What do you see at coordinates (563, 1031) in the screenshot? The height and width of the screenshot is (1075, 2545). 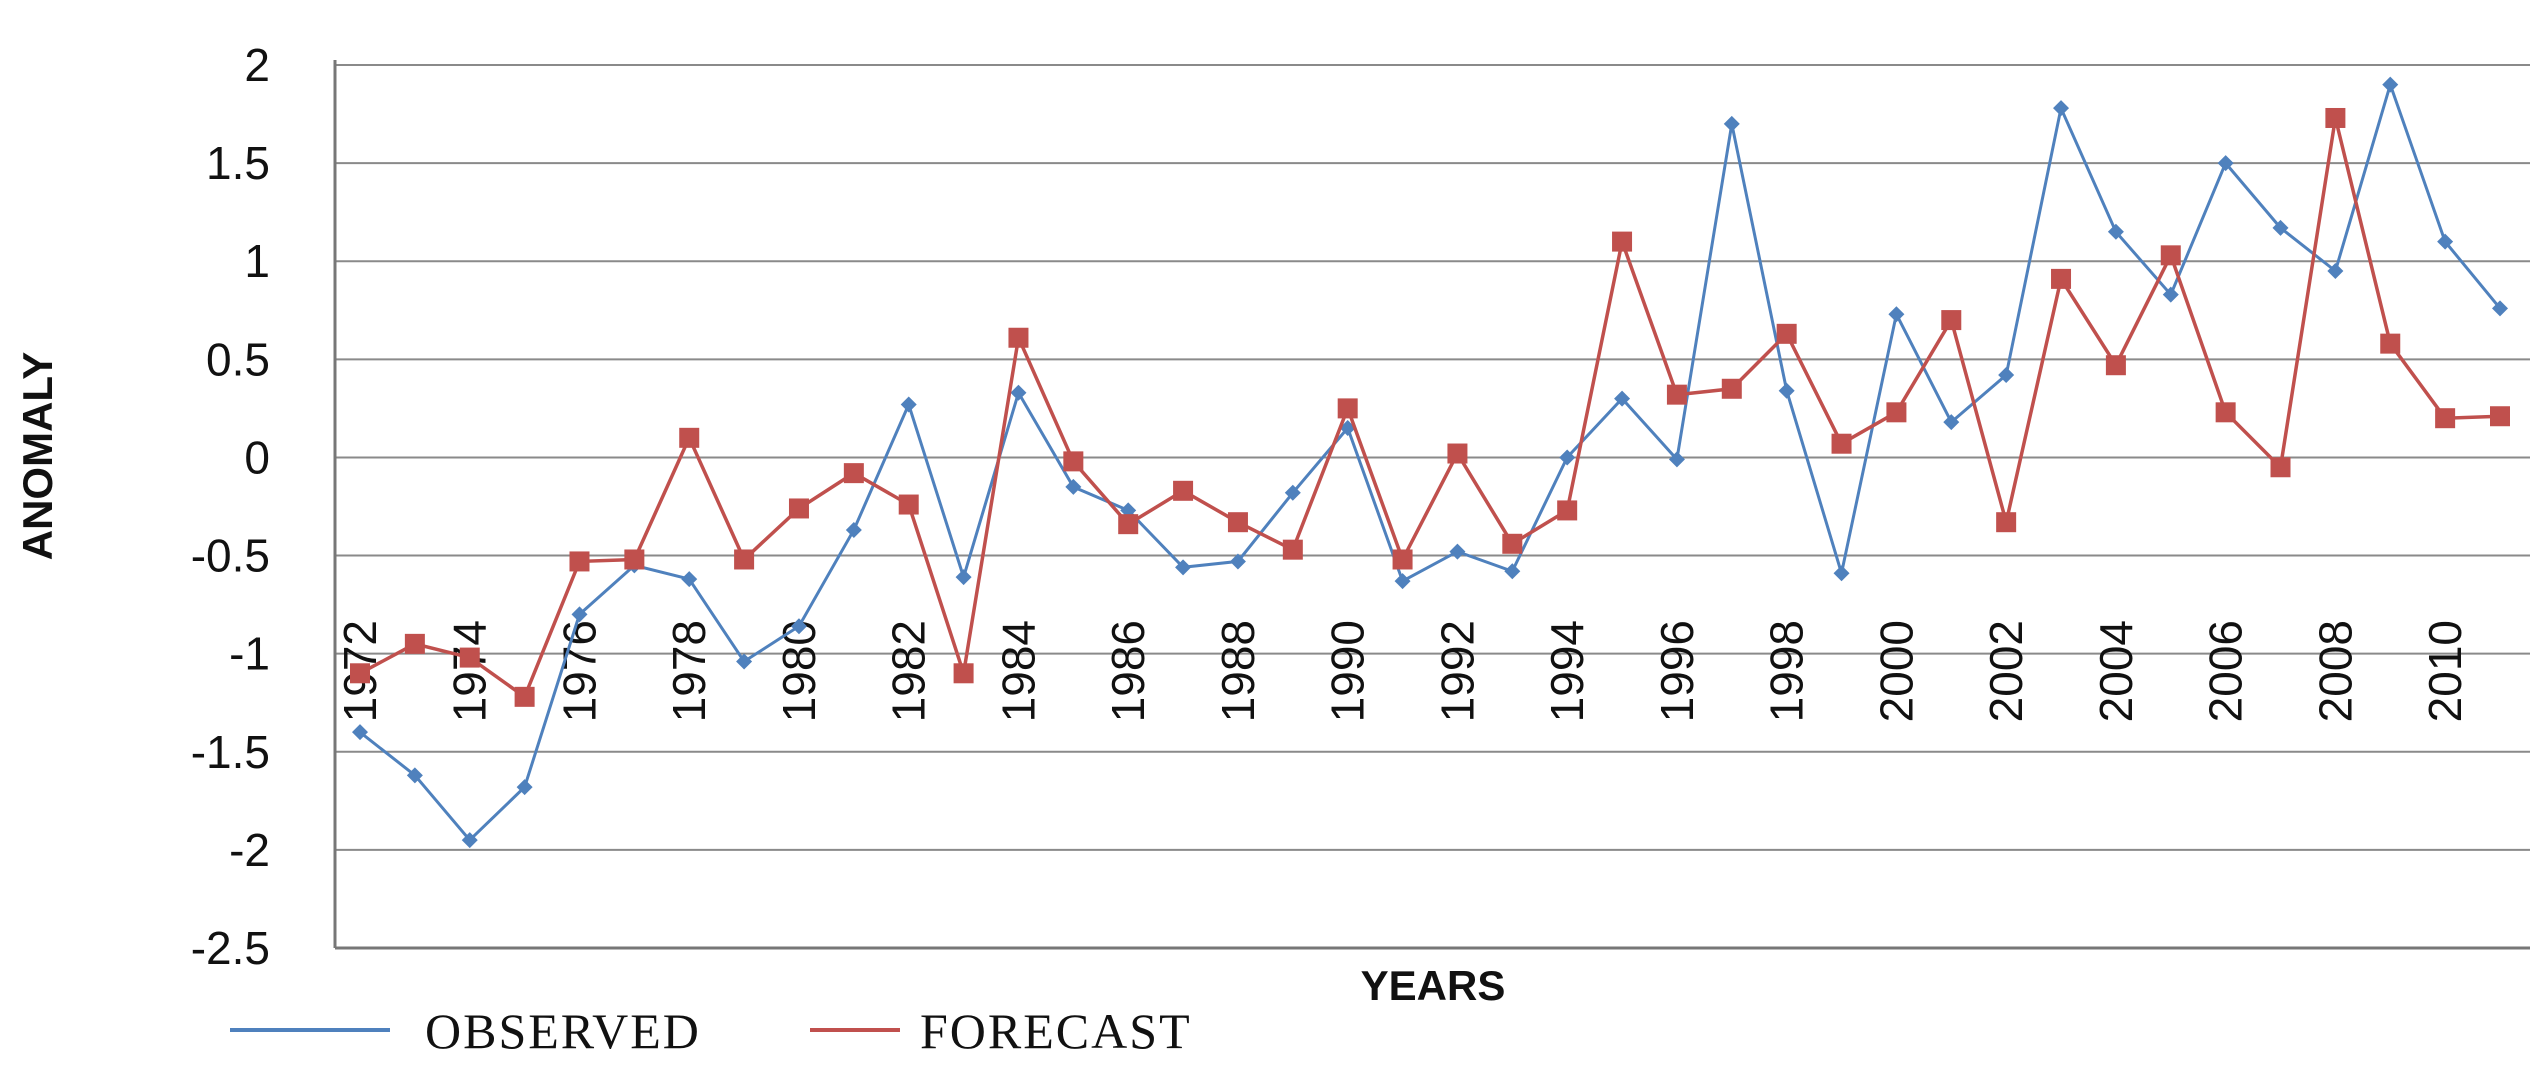 I see `legend-label-observed: OBSERVED` at bounding box center [563, 1031].